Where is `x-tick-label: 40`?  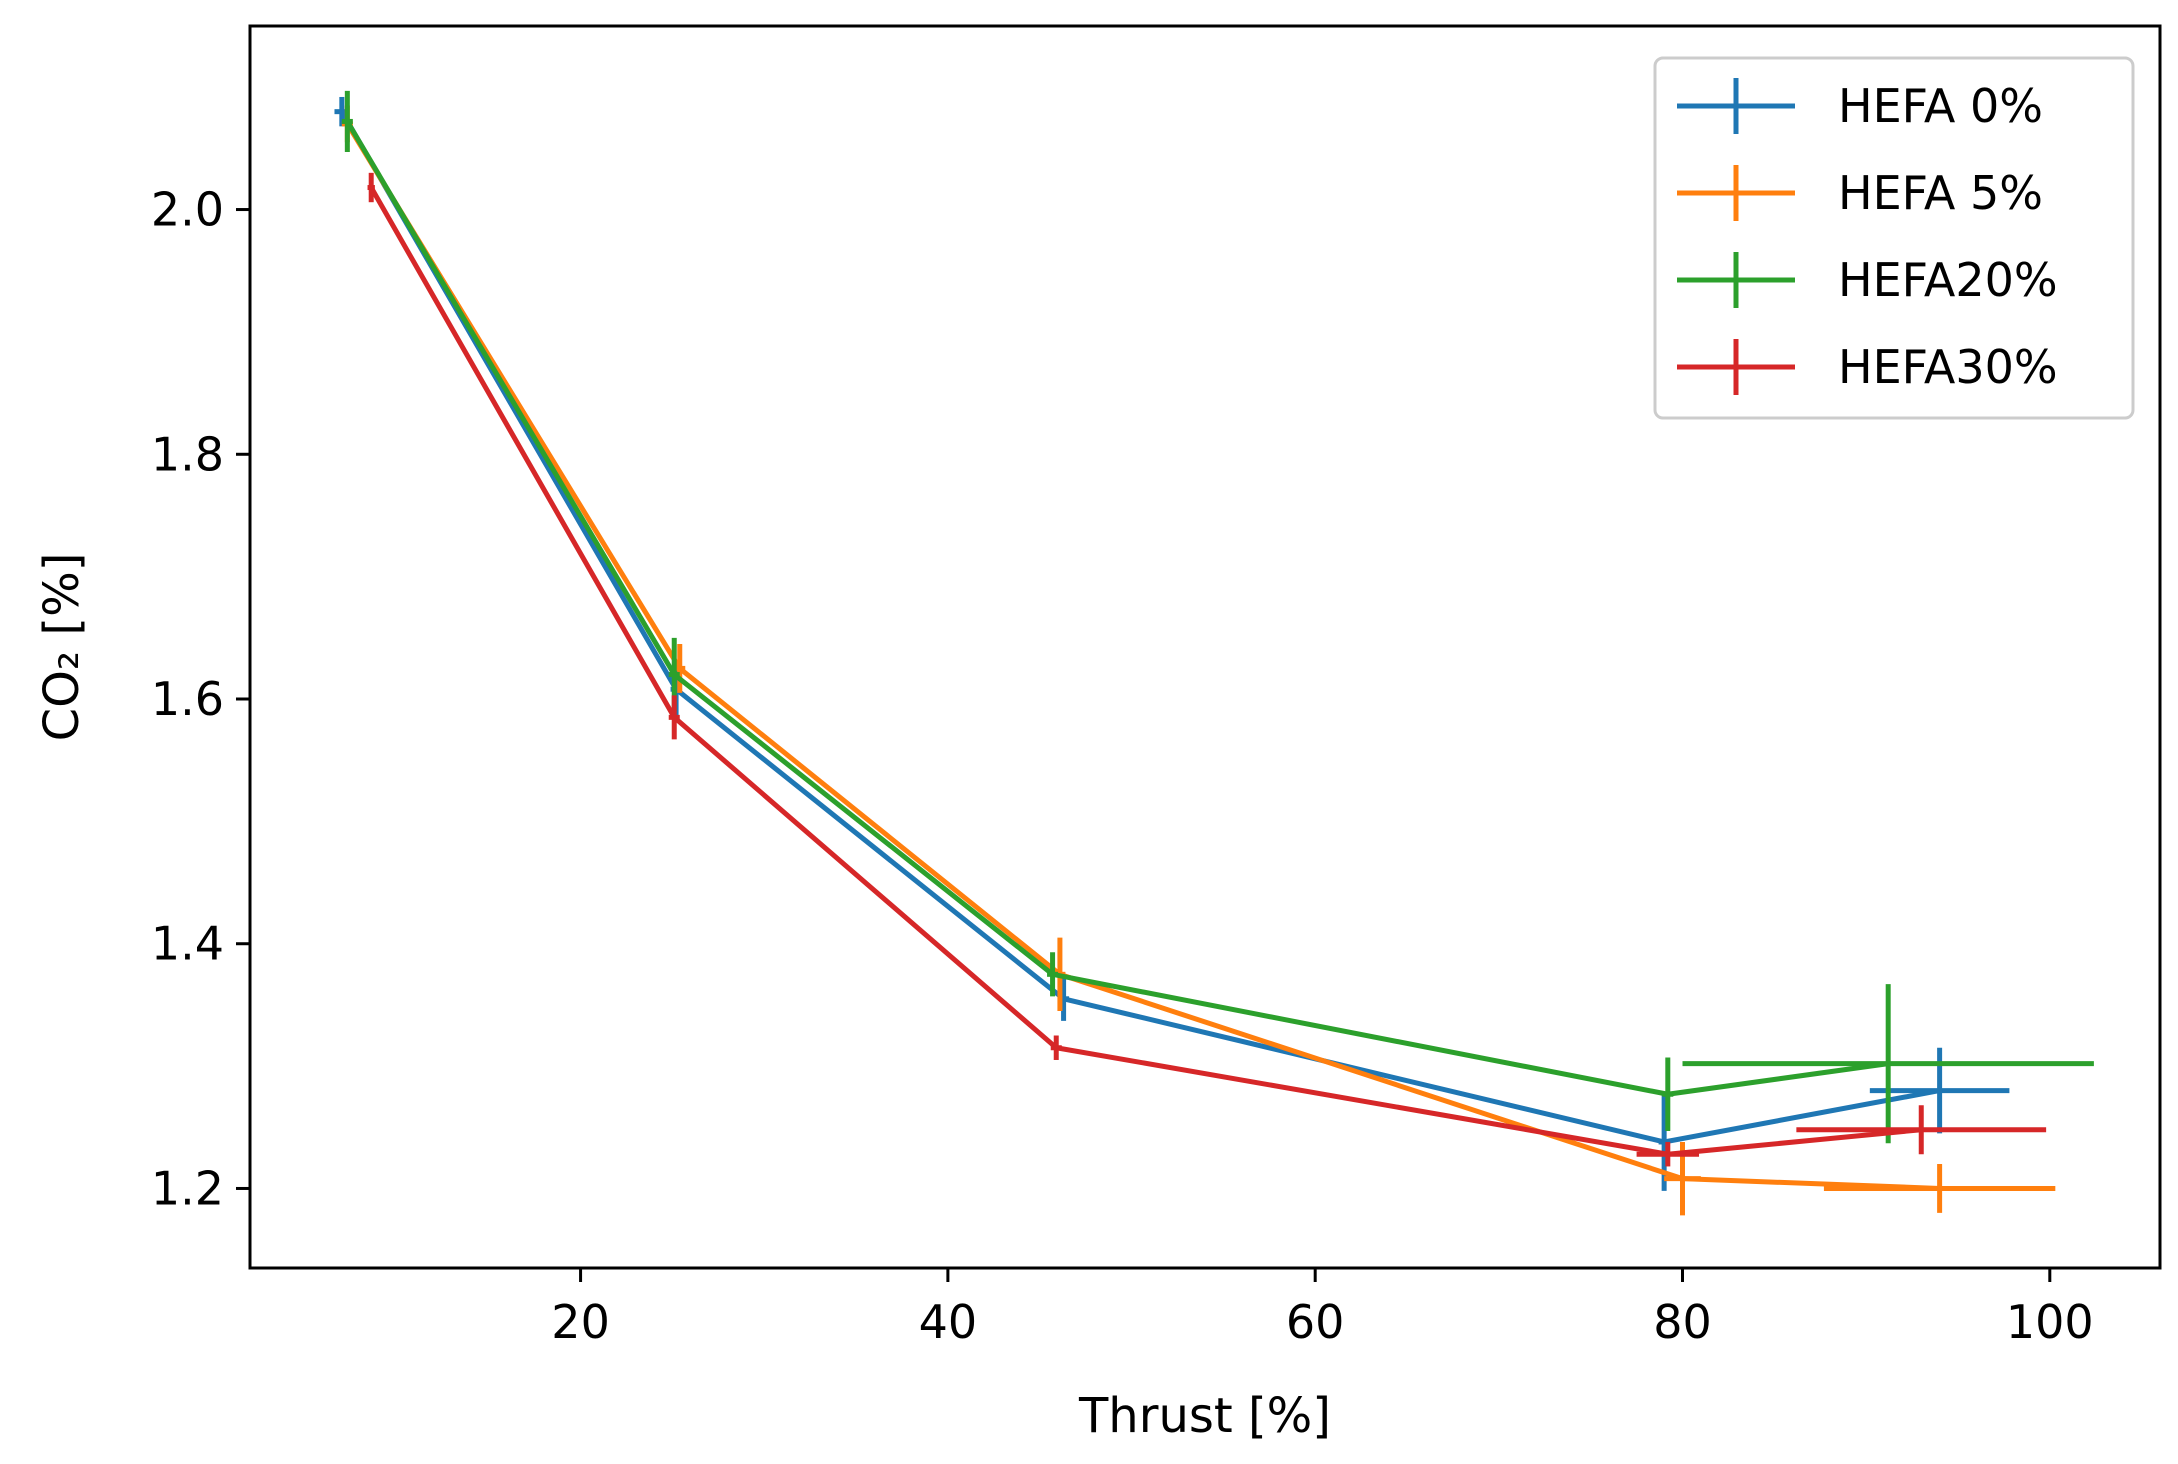
x-tick-label: 40 is located at coordinates (948, 1322).